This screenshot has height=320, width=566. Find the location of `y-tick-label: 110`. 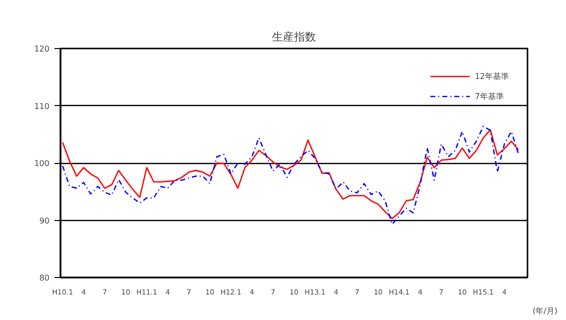

y-tick-label: 110 is located at coordinates (42, 106).